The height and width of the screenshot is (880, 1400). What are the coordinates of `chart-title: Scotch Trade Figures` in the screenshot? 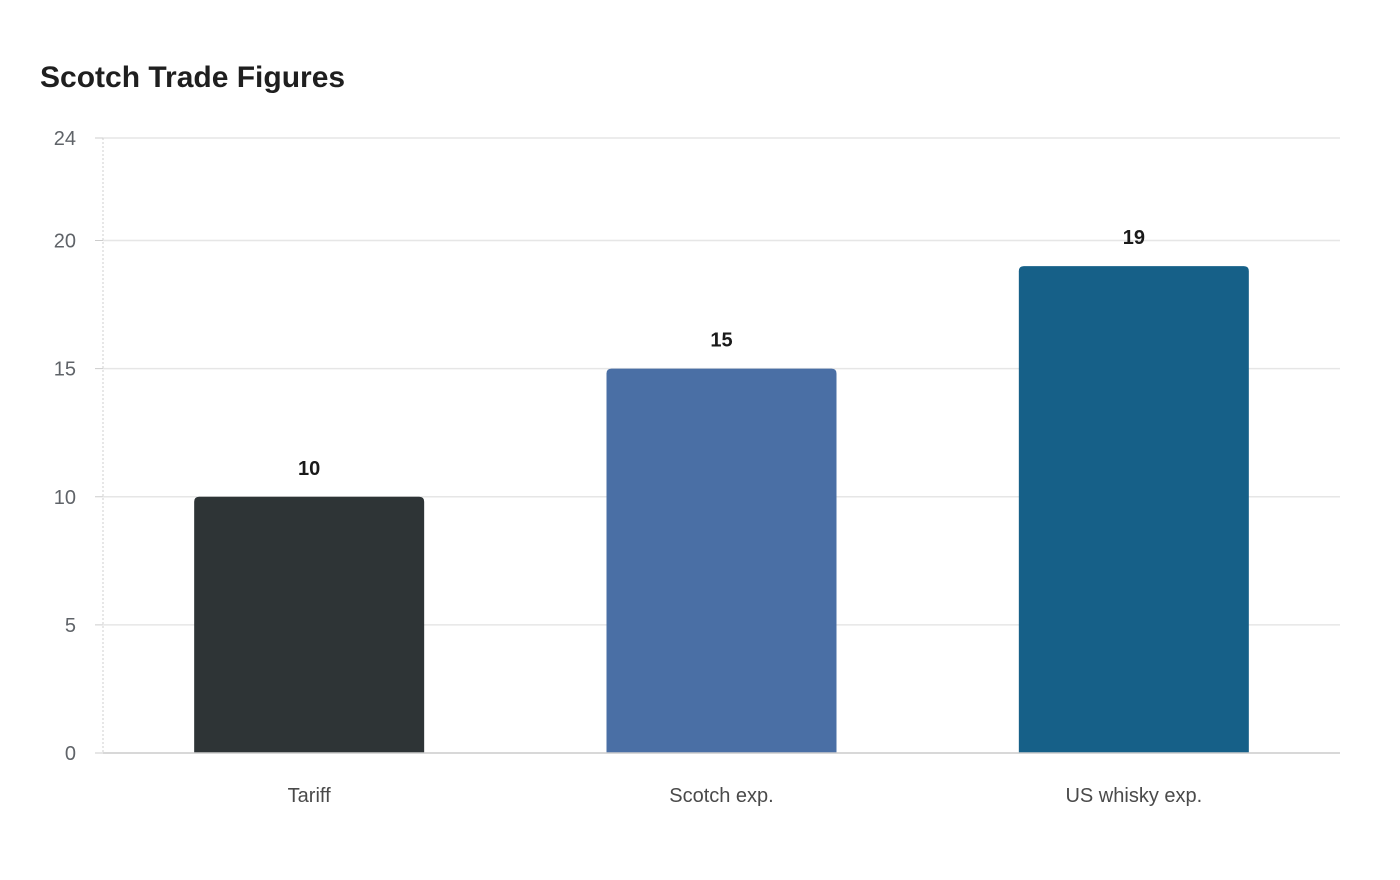 It's located at (193, 77).